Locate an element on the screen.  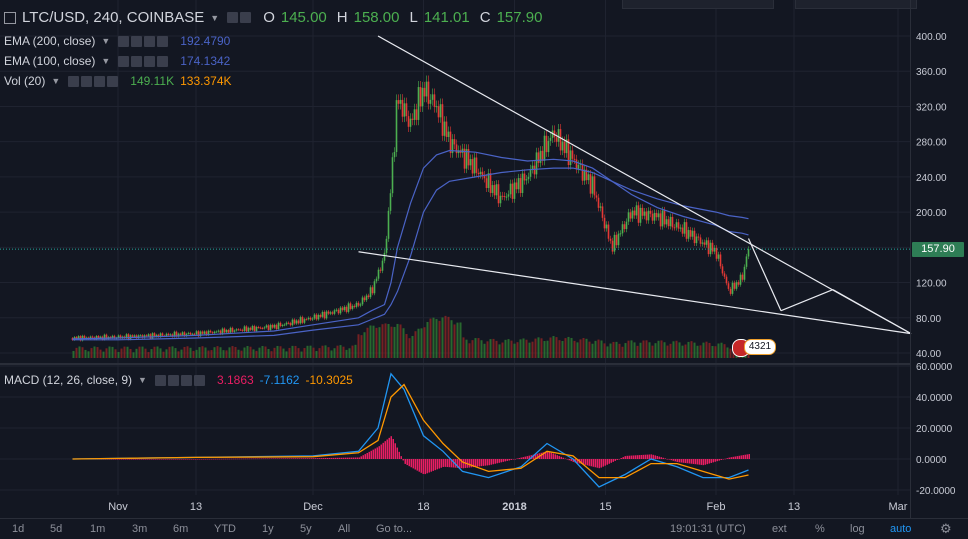
log-toggle: log is located at coordinates (857, 529).